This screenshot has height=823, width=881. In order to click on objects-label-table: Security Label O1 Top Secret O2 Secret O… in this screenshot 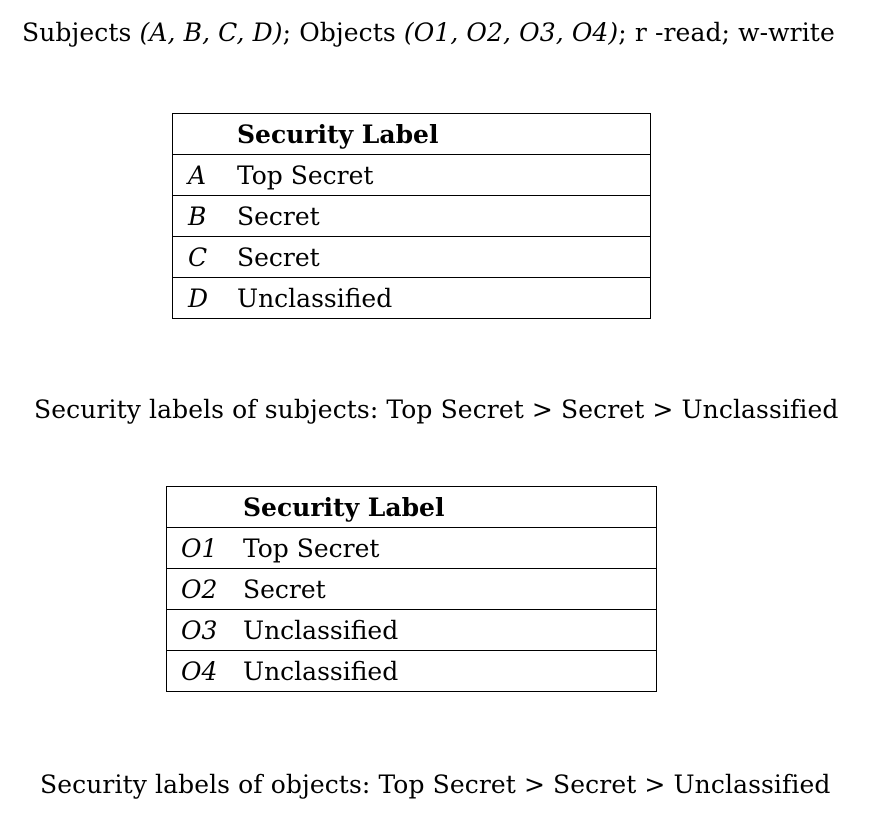, I will do `click(411, 589)`.